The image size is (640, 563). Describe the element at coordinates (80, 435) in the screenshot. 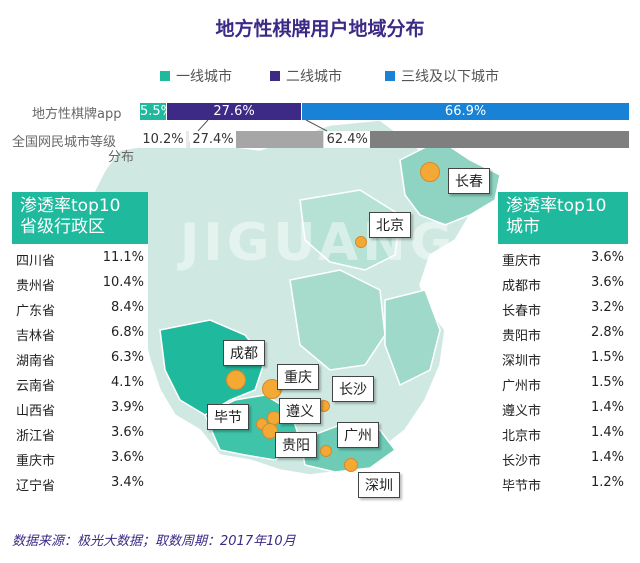

I see `province-row: 浙江省 3.6%` at that location.